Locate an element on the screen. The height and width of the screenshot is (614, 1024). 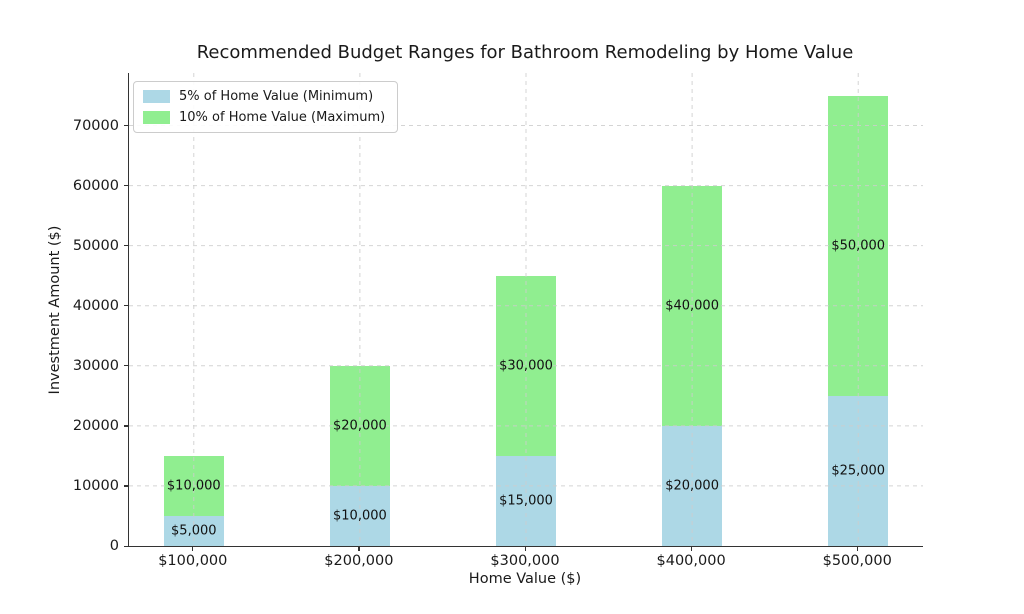
x-axis-label: Home Value ($) is located at coordinates (525, 579).